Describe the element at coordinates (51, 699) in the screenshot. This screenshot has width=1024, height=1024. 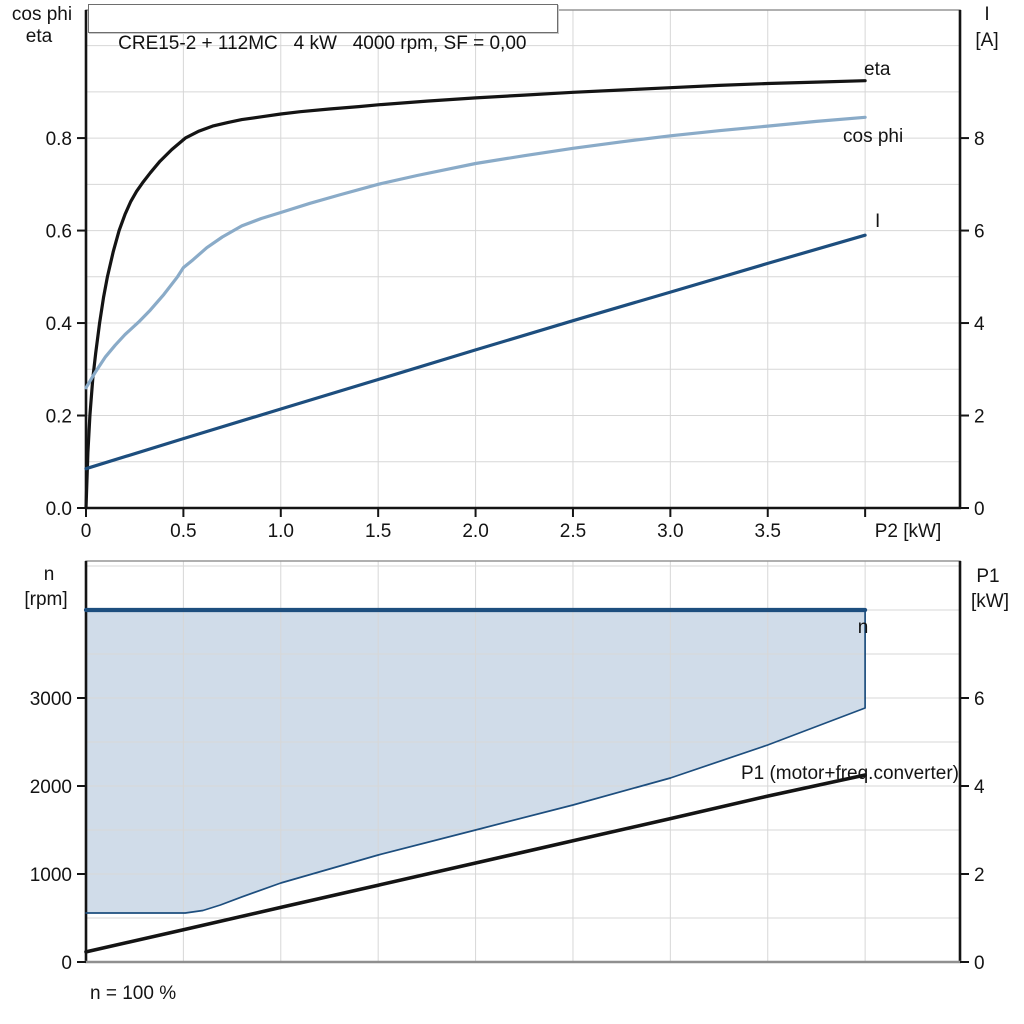
I see `left-tick-label: 3000` at that location.